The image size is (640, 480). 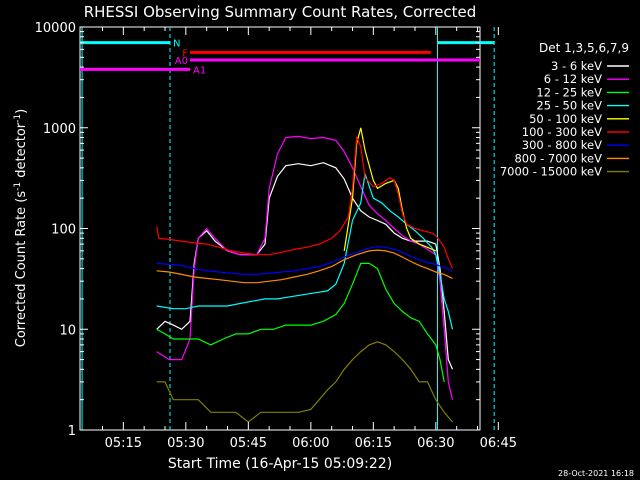 I want to click on y-axis-label: Corrected Count Rate (s-1 detector-1), so click(x=21, y=228).